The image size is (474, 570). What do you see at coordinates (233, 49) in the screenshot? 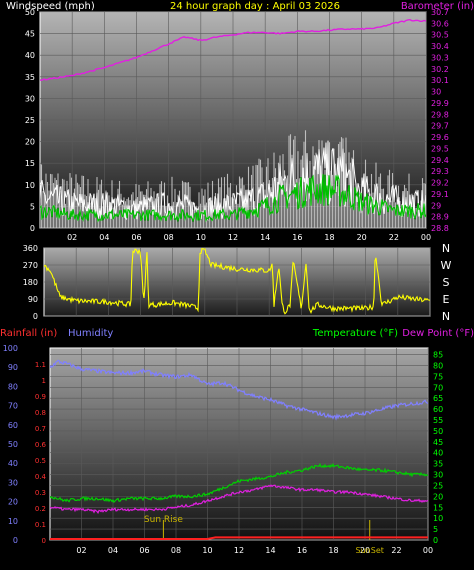
I see `barometer-line` at bounding box center [233, 49].